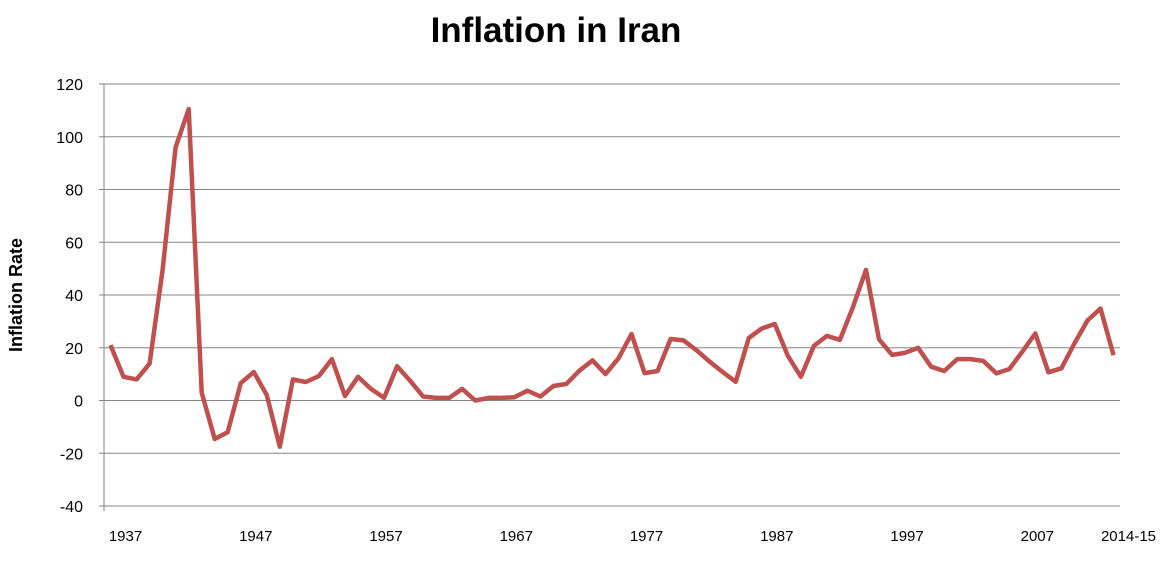 This screenshot has height=571, width=1170. What do you see at coordinates (71, 454) in the screenshot?
I see `y-tick-label: -20` at bounding box center [71, 454].